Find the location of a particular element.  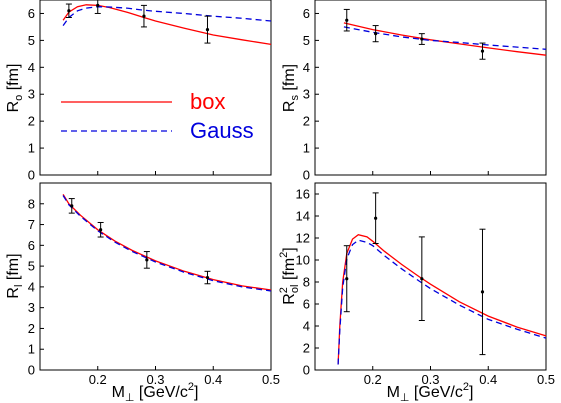

ytick-label-Rs-3: 3 is located at coordinates (306, 94).